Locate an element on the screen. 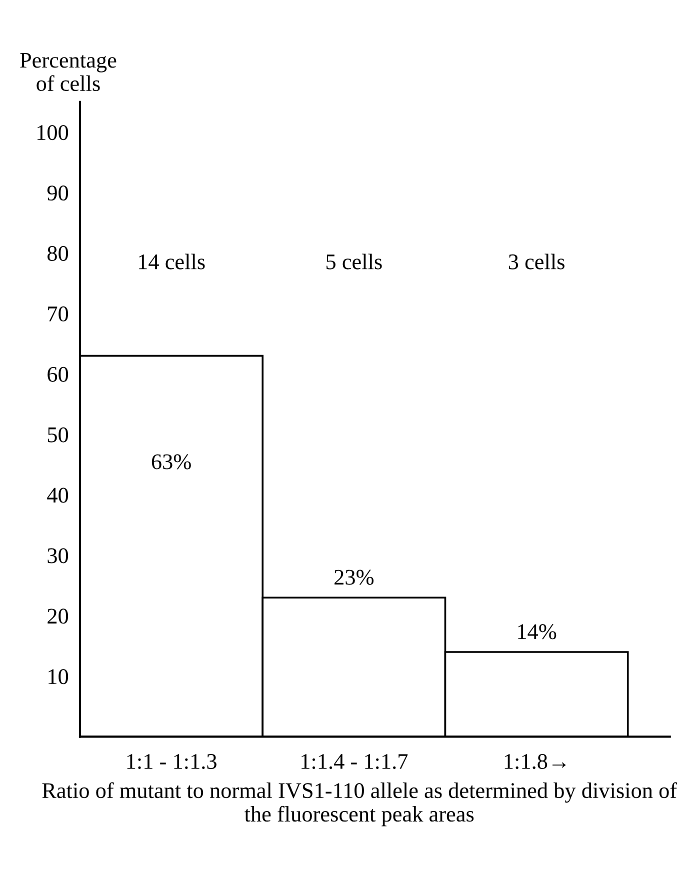 Image resolution: width=678 pixels, height=894 pixels. data-label: 63% is located at coordinates (171, 462).